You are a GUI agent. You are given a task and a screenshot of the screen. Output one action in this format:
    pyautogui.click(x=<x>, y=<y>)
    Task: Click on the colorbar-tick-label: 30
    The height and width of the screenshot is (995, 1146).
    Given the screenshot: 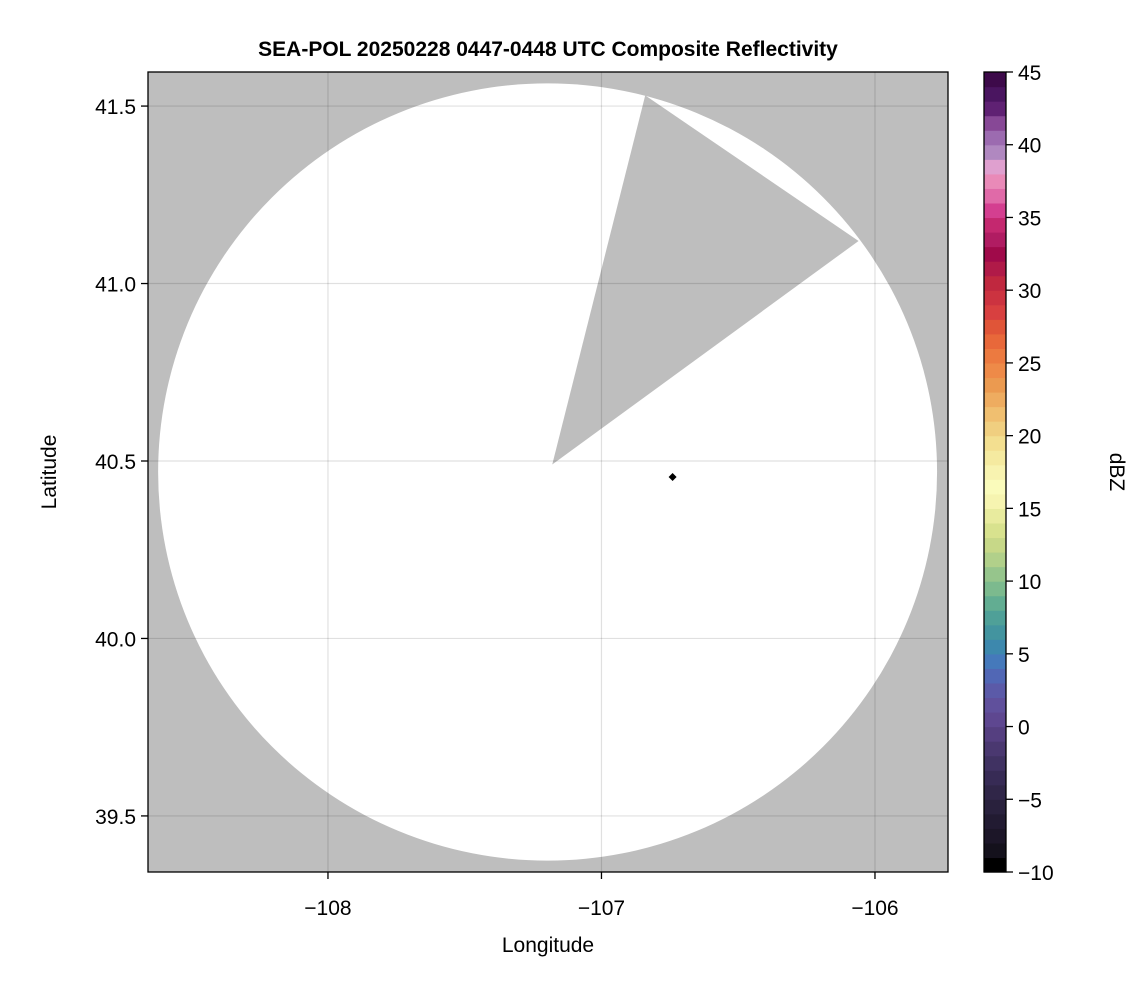 What is the action you would take?
    pyautogui.click(x=1029, y=291)
    